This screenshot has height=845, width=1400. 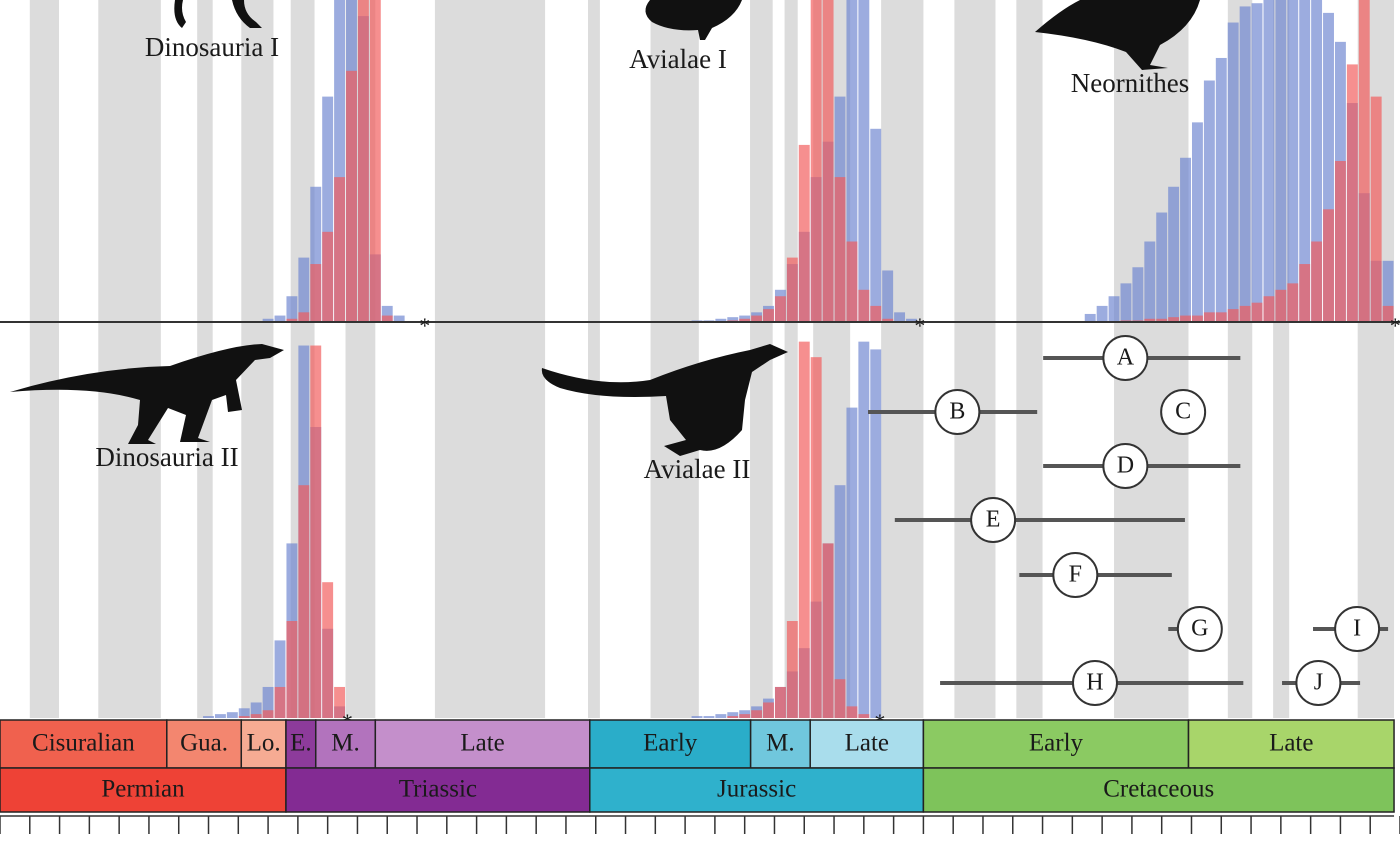 I want to click on epoch-name: Lo., so click(x=264, y=743).